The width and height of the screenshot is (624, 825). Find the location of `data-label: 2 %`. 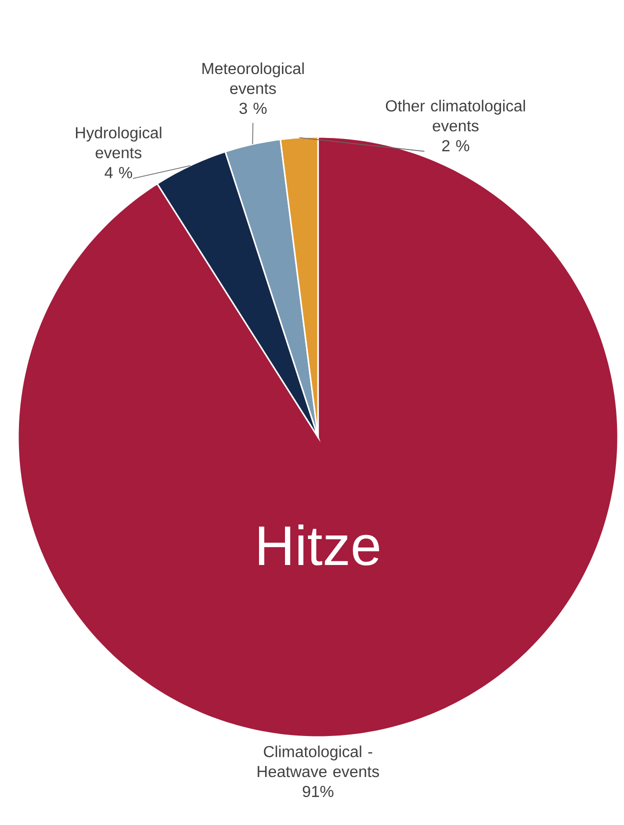

data-label: 2 % is located at coordinates (456, 146).